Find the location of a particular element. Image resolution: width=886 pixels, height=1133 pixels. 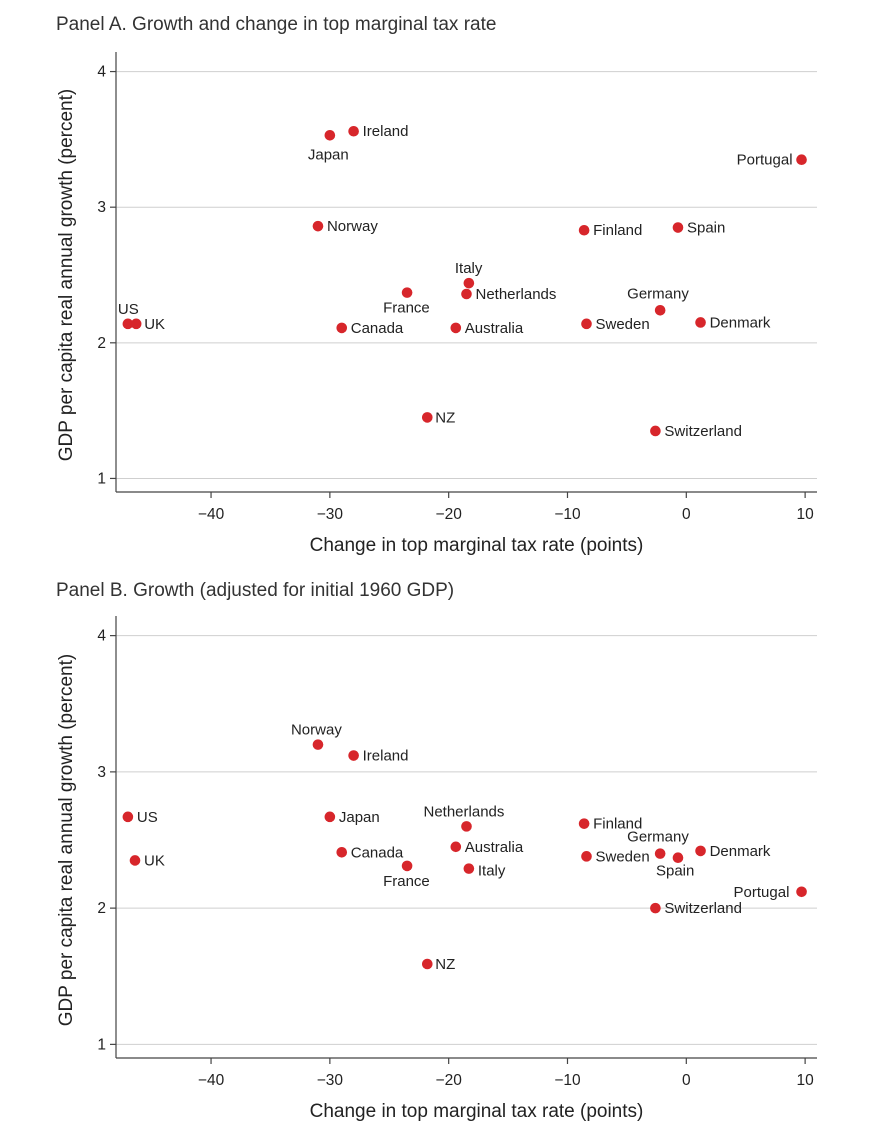

panel-b-point-netherlands is located at coordinates (466, 826).